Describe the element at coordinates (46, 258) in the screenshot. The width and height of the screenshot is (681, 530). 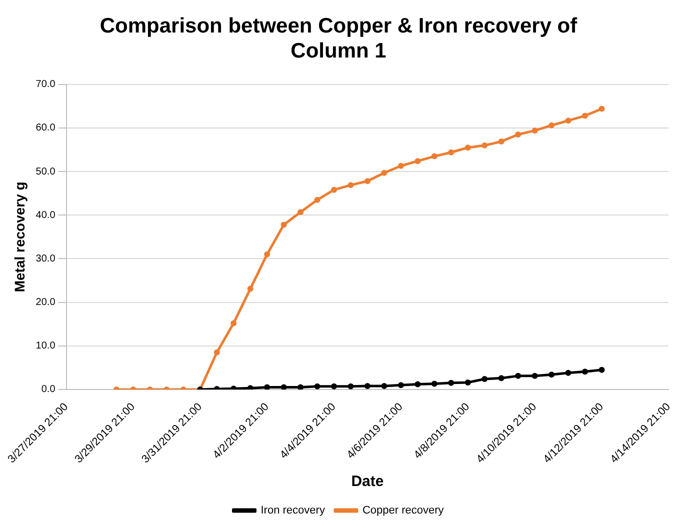
I see `y-tick-label: 30.0` at that location.